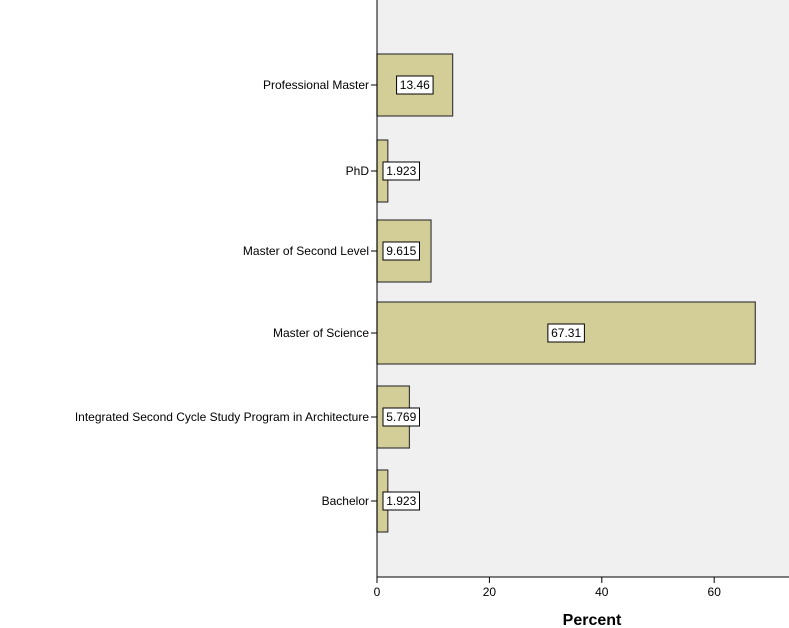  What do you see at coordinates (321, 333) in the screenshot?
I see `category-label: Master of Science` at bounding box center [321, 333].